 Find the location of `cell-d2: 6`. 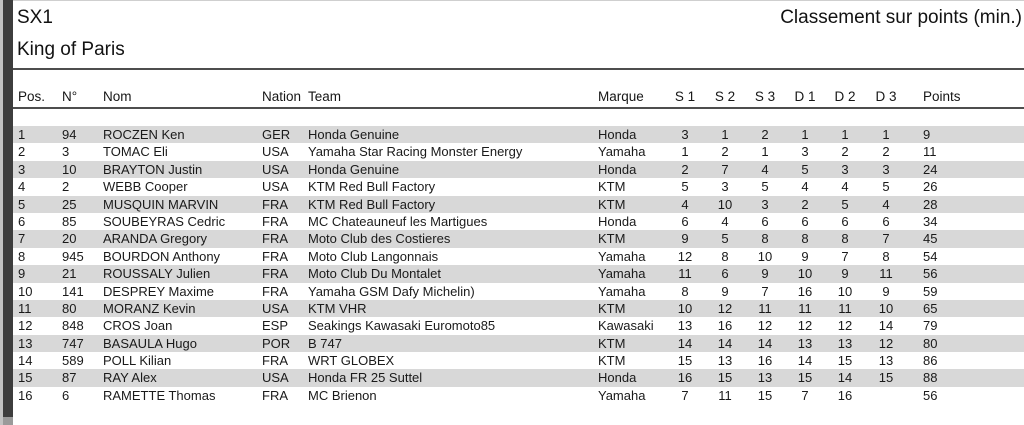

cell-d2: 6 is located at coordinates (845, 221).